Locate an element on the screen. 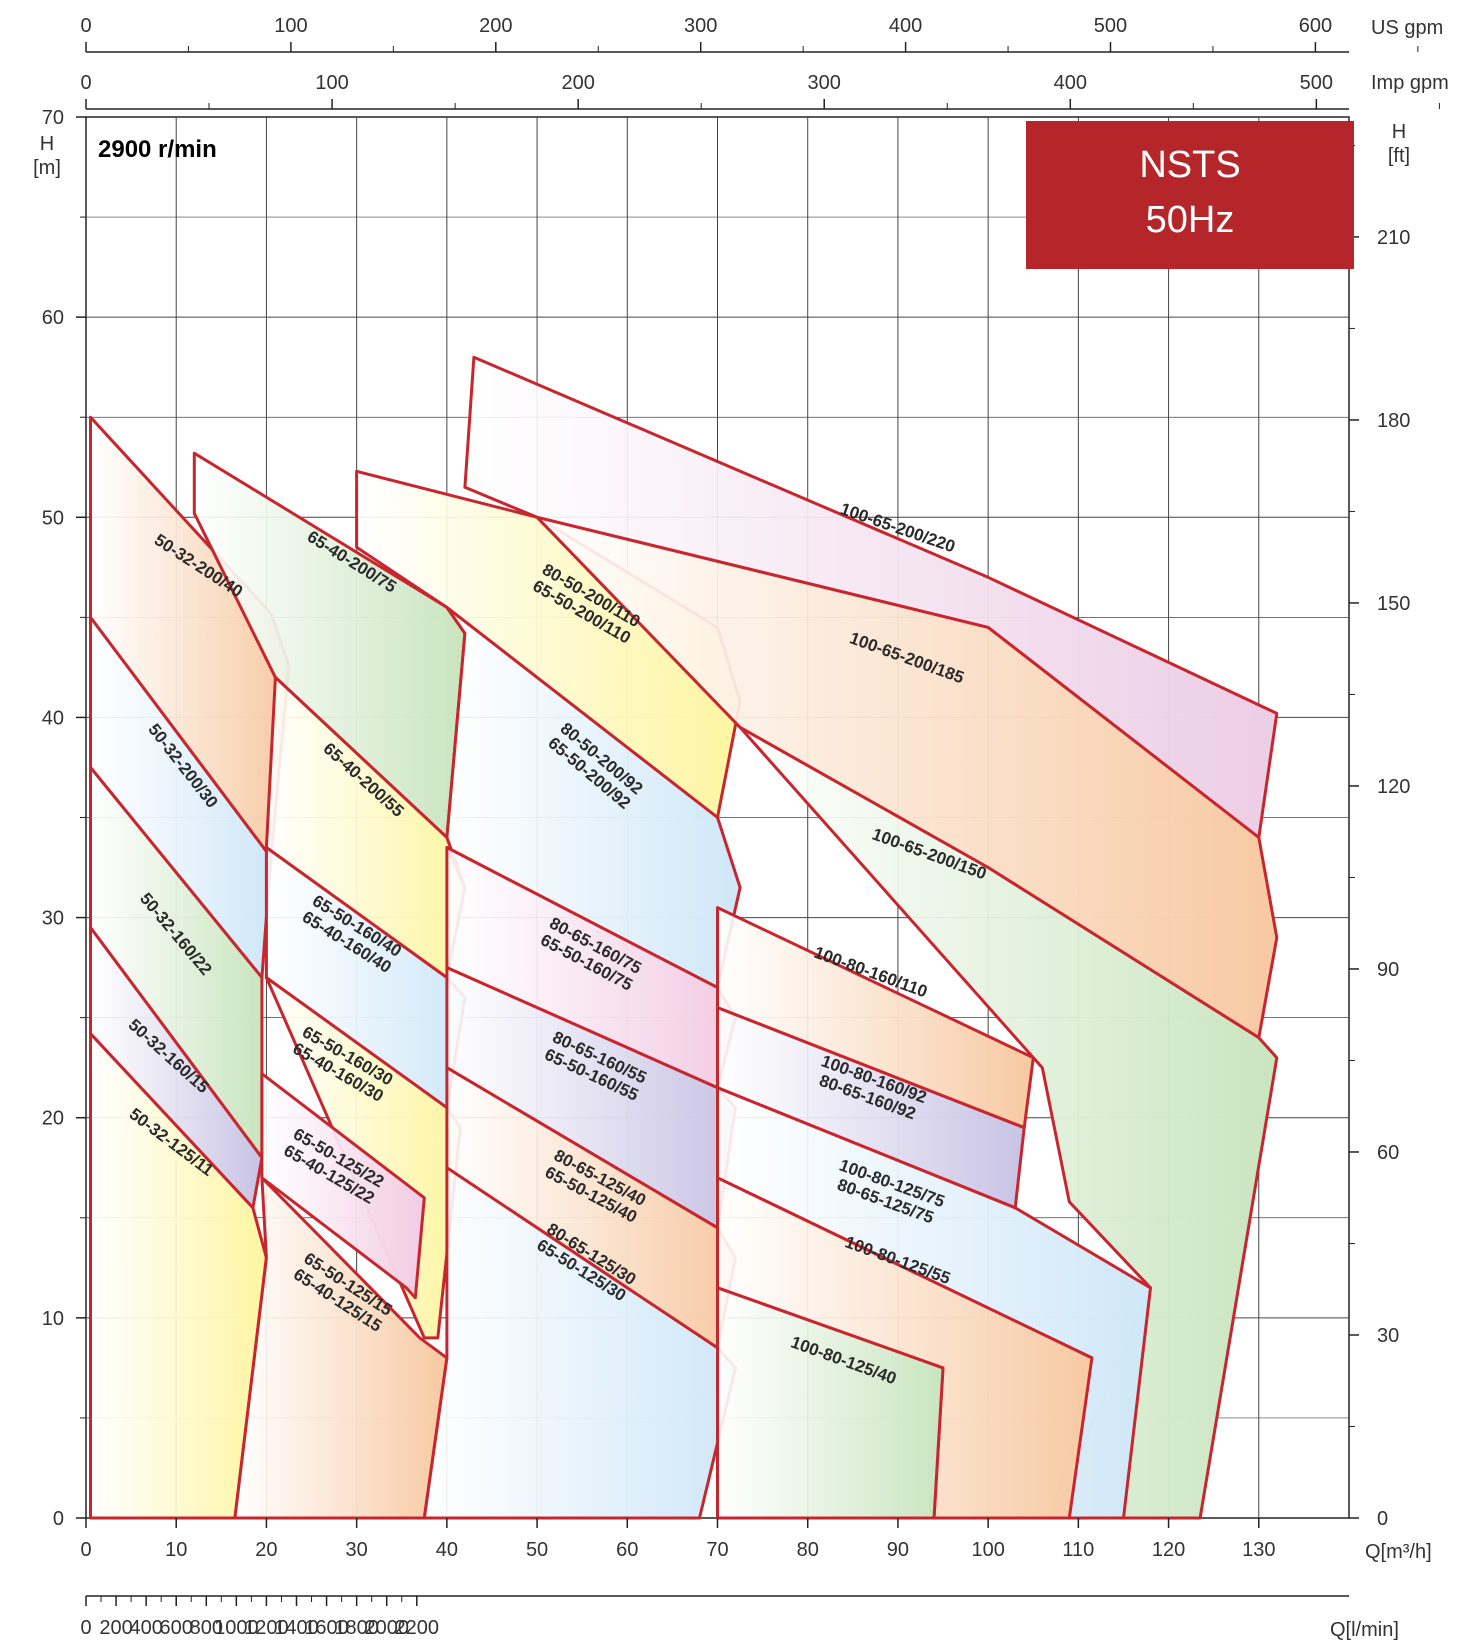 This screenshot has width=1474, height=1652. y-tick-label-m: 20 is located at coordinates (53, 1119).